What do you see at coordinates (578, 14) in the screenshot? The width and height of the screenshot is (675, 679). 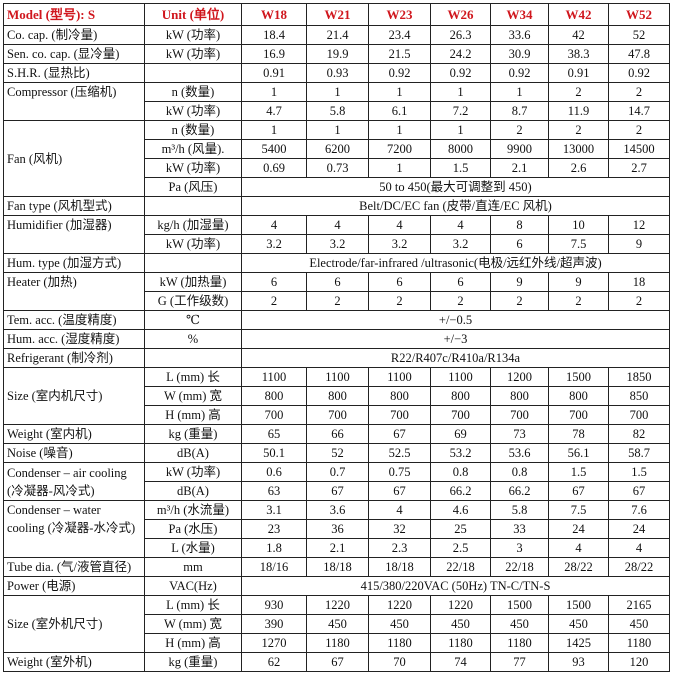 I see `model-column-header: W42` at bounding box center [578, 14].